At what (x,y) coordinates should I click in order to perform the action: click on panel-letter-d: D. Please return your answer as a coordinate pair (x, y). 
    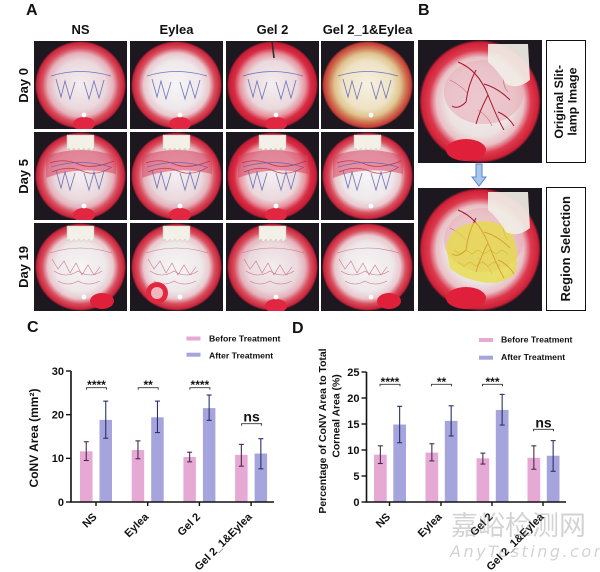
    Looking at the image, I should click on (298, 328).